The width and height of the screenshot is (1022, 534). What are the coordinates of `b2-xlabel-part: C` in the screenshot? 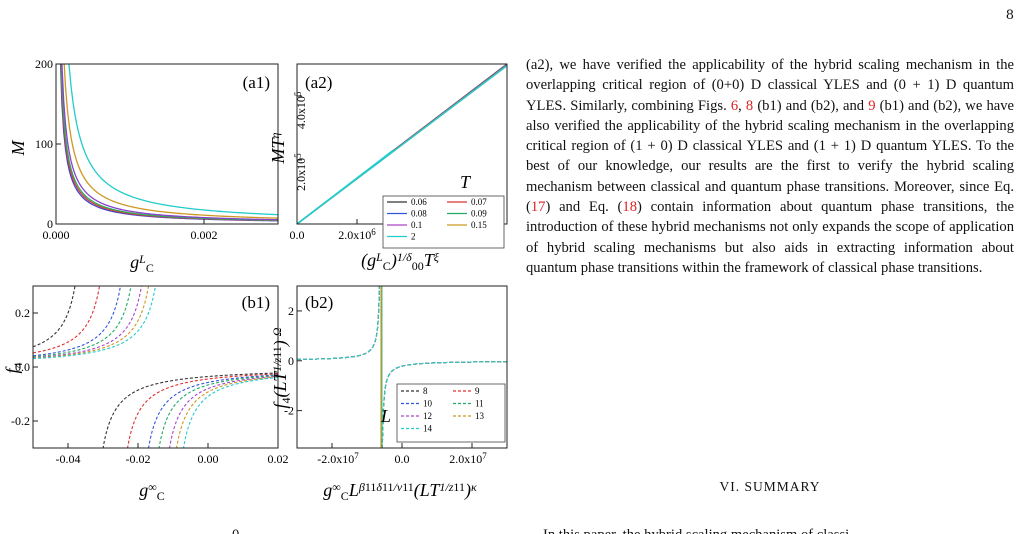 It's located at (345, 496).